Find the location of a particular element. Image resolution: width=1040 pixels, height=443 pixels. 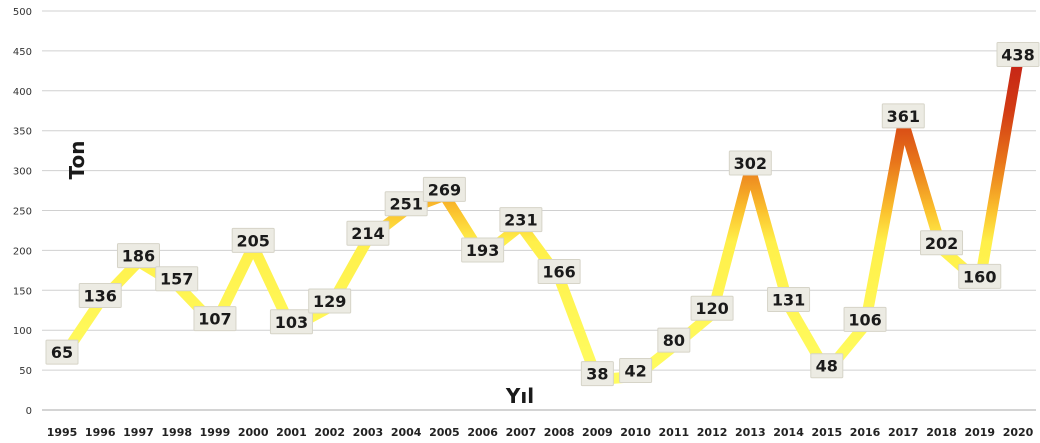

data-label: 129 is located at coordinates (330, 301).